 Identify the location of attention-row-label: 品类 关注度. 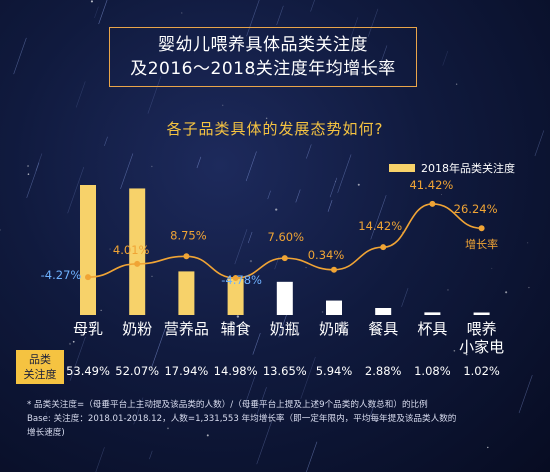
(40, 367).